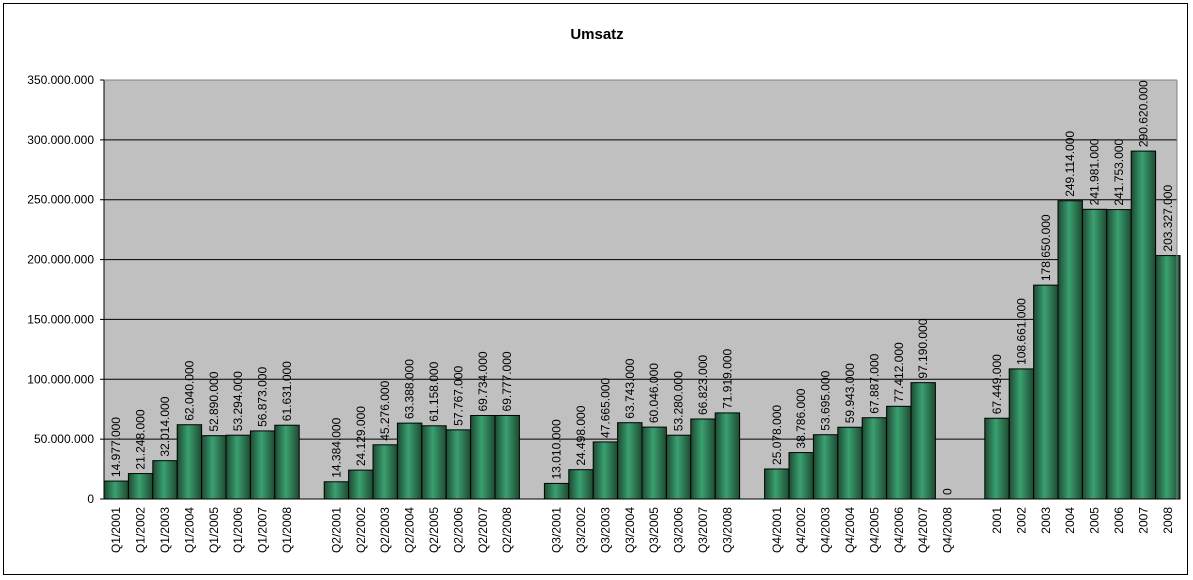 This screenshot has height=580, width=1193. What do you see at coordinates (1095, 520) in the screenshot?
I see `x-tick-label: 2005` at bounding box center [1095, 520].